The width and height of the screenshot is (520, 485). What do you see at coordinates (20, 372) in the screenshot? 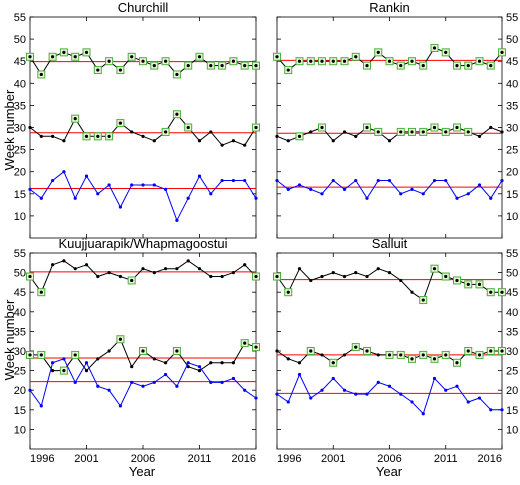
I see `y-tick-label: 25` at bounding box center [20, 372].